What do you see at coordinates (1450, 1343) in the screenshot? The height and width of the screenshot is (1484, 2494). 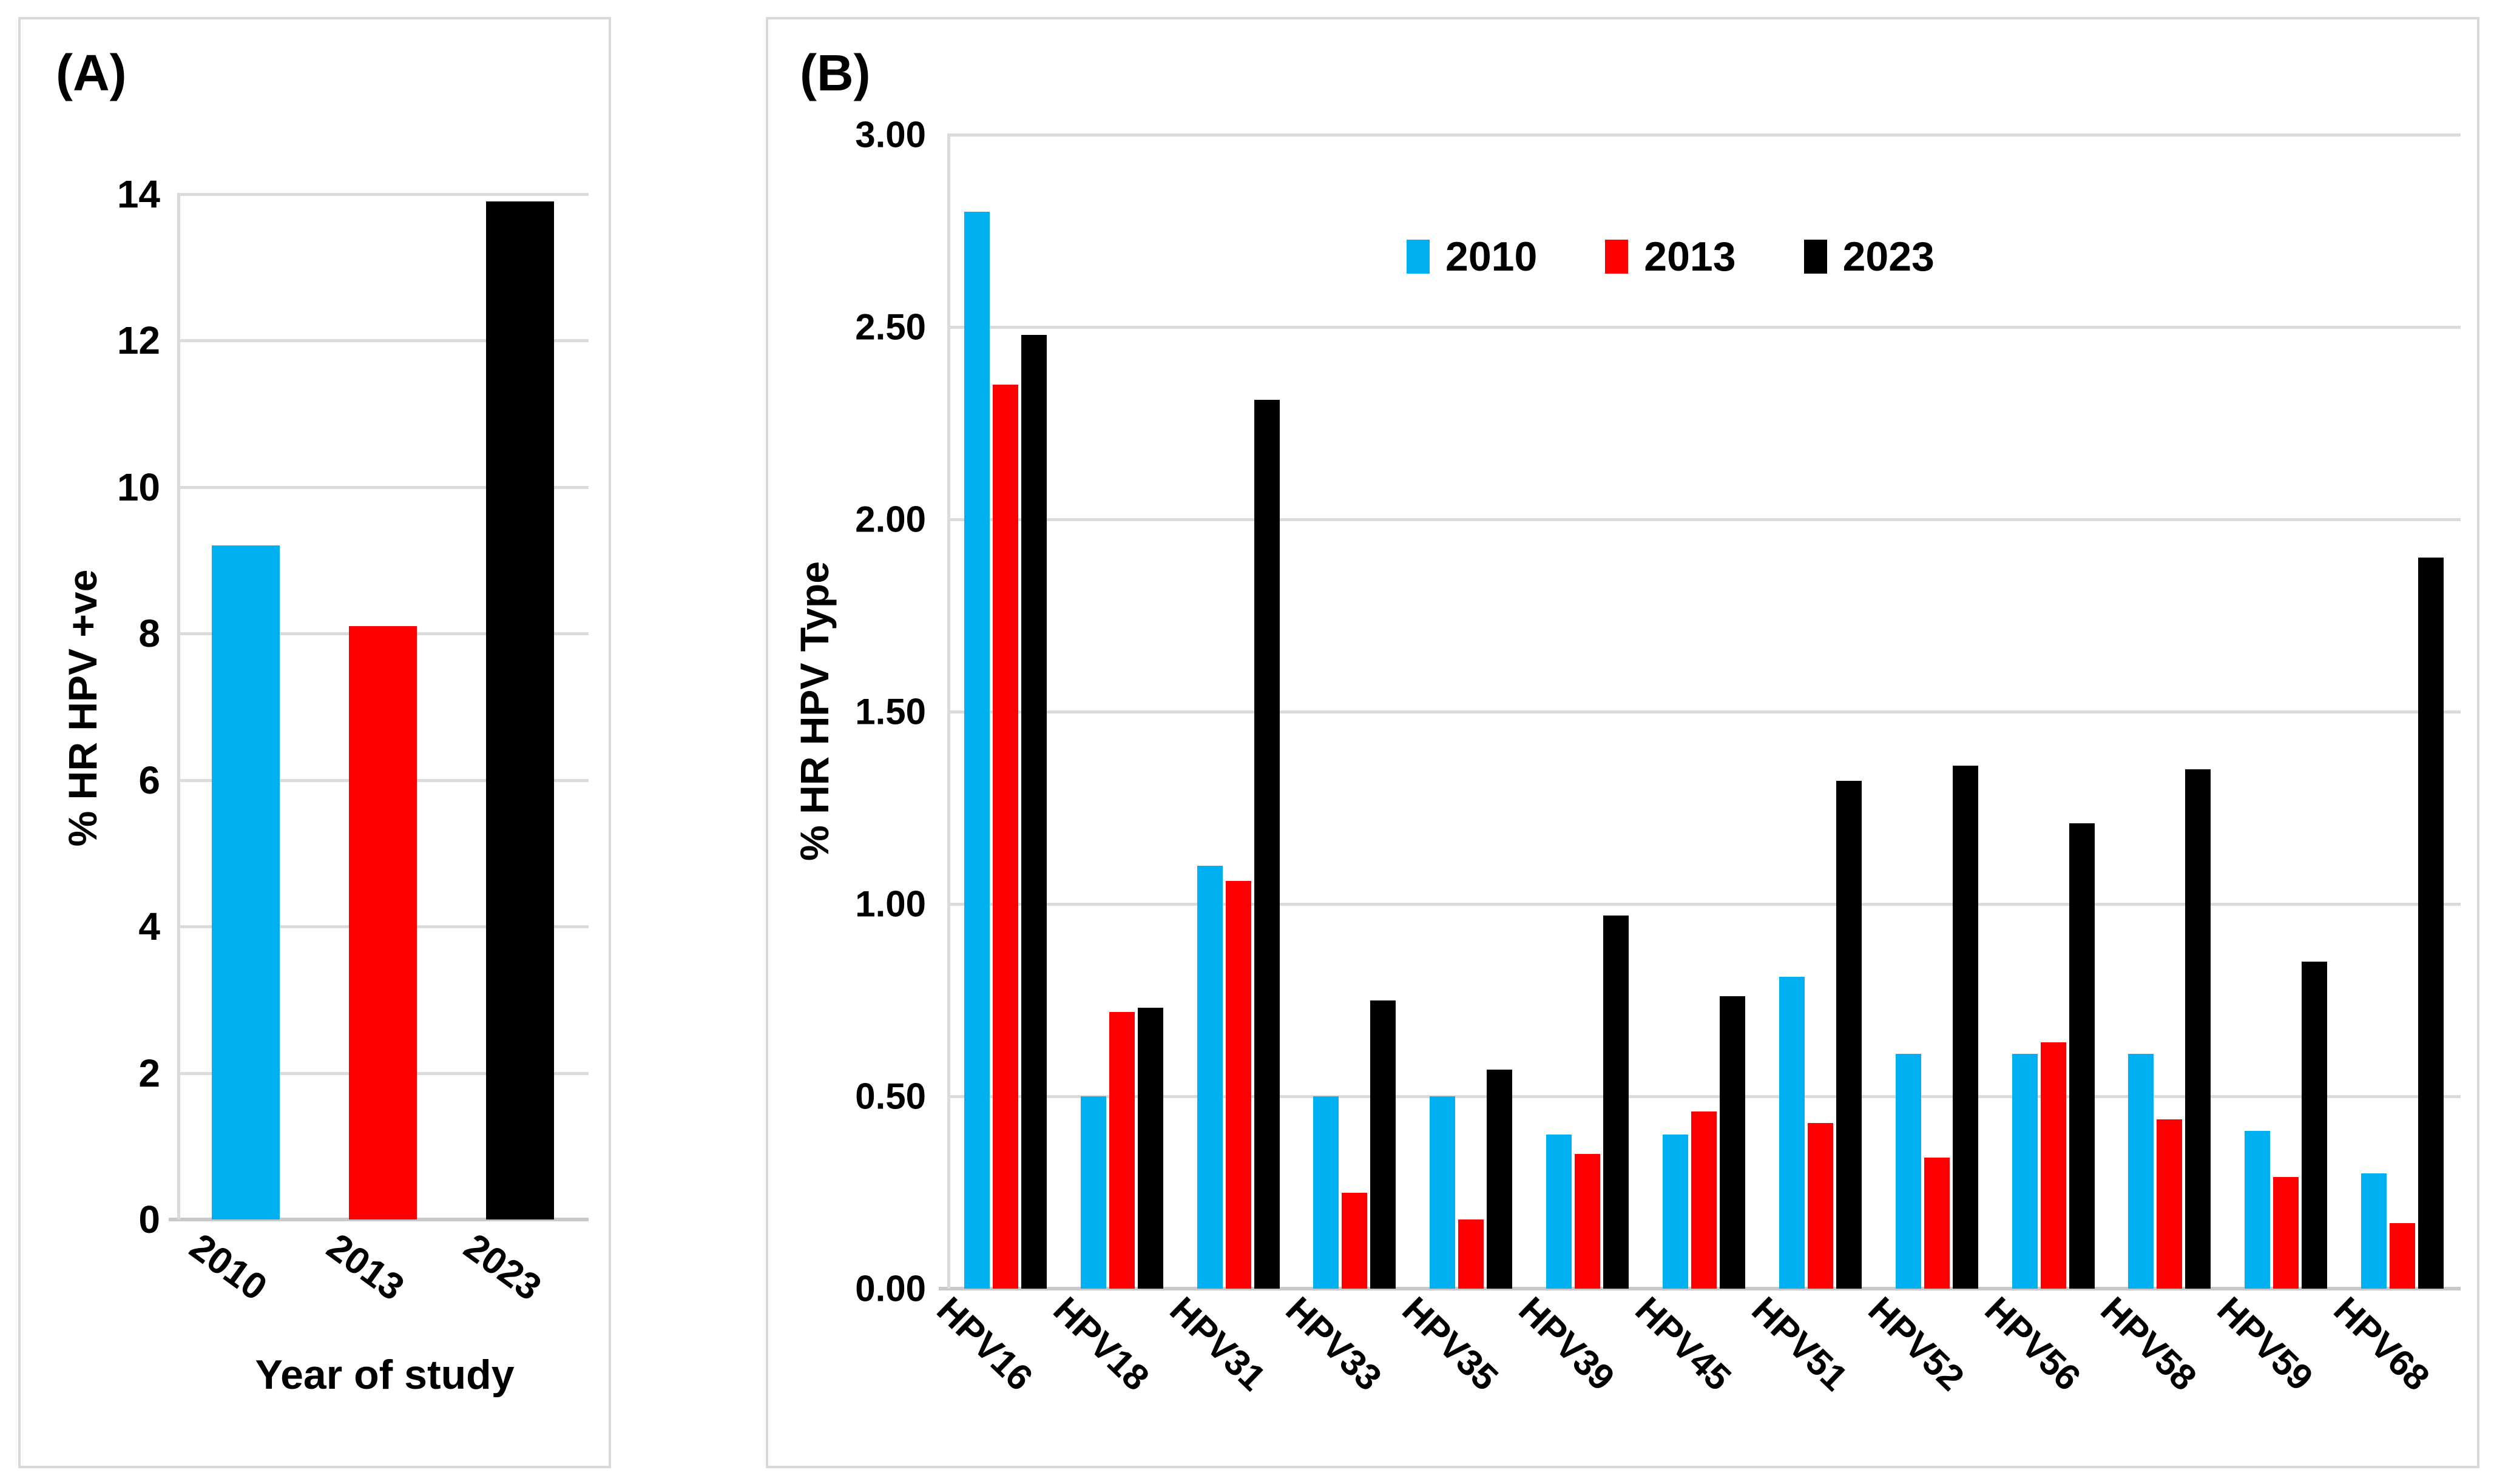 I see `x-tick-label: HPV35` at bounding box center [1450, 1343].